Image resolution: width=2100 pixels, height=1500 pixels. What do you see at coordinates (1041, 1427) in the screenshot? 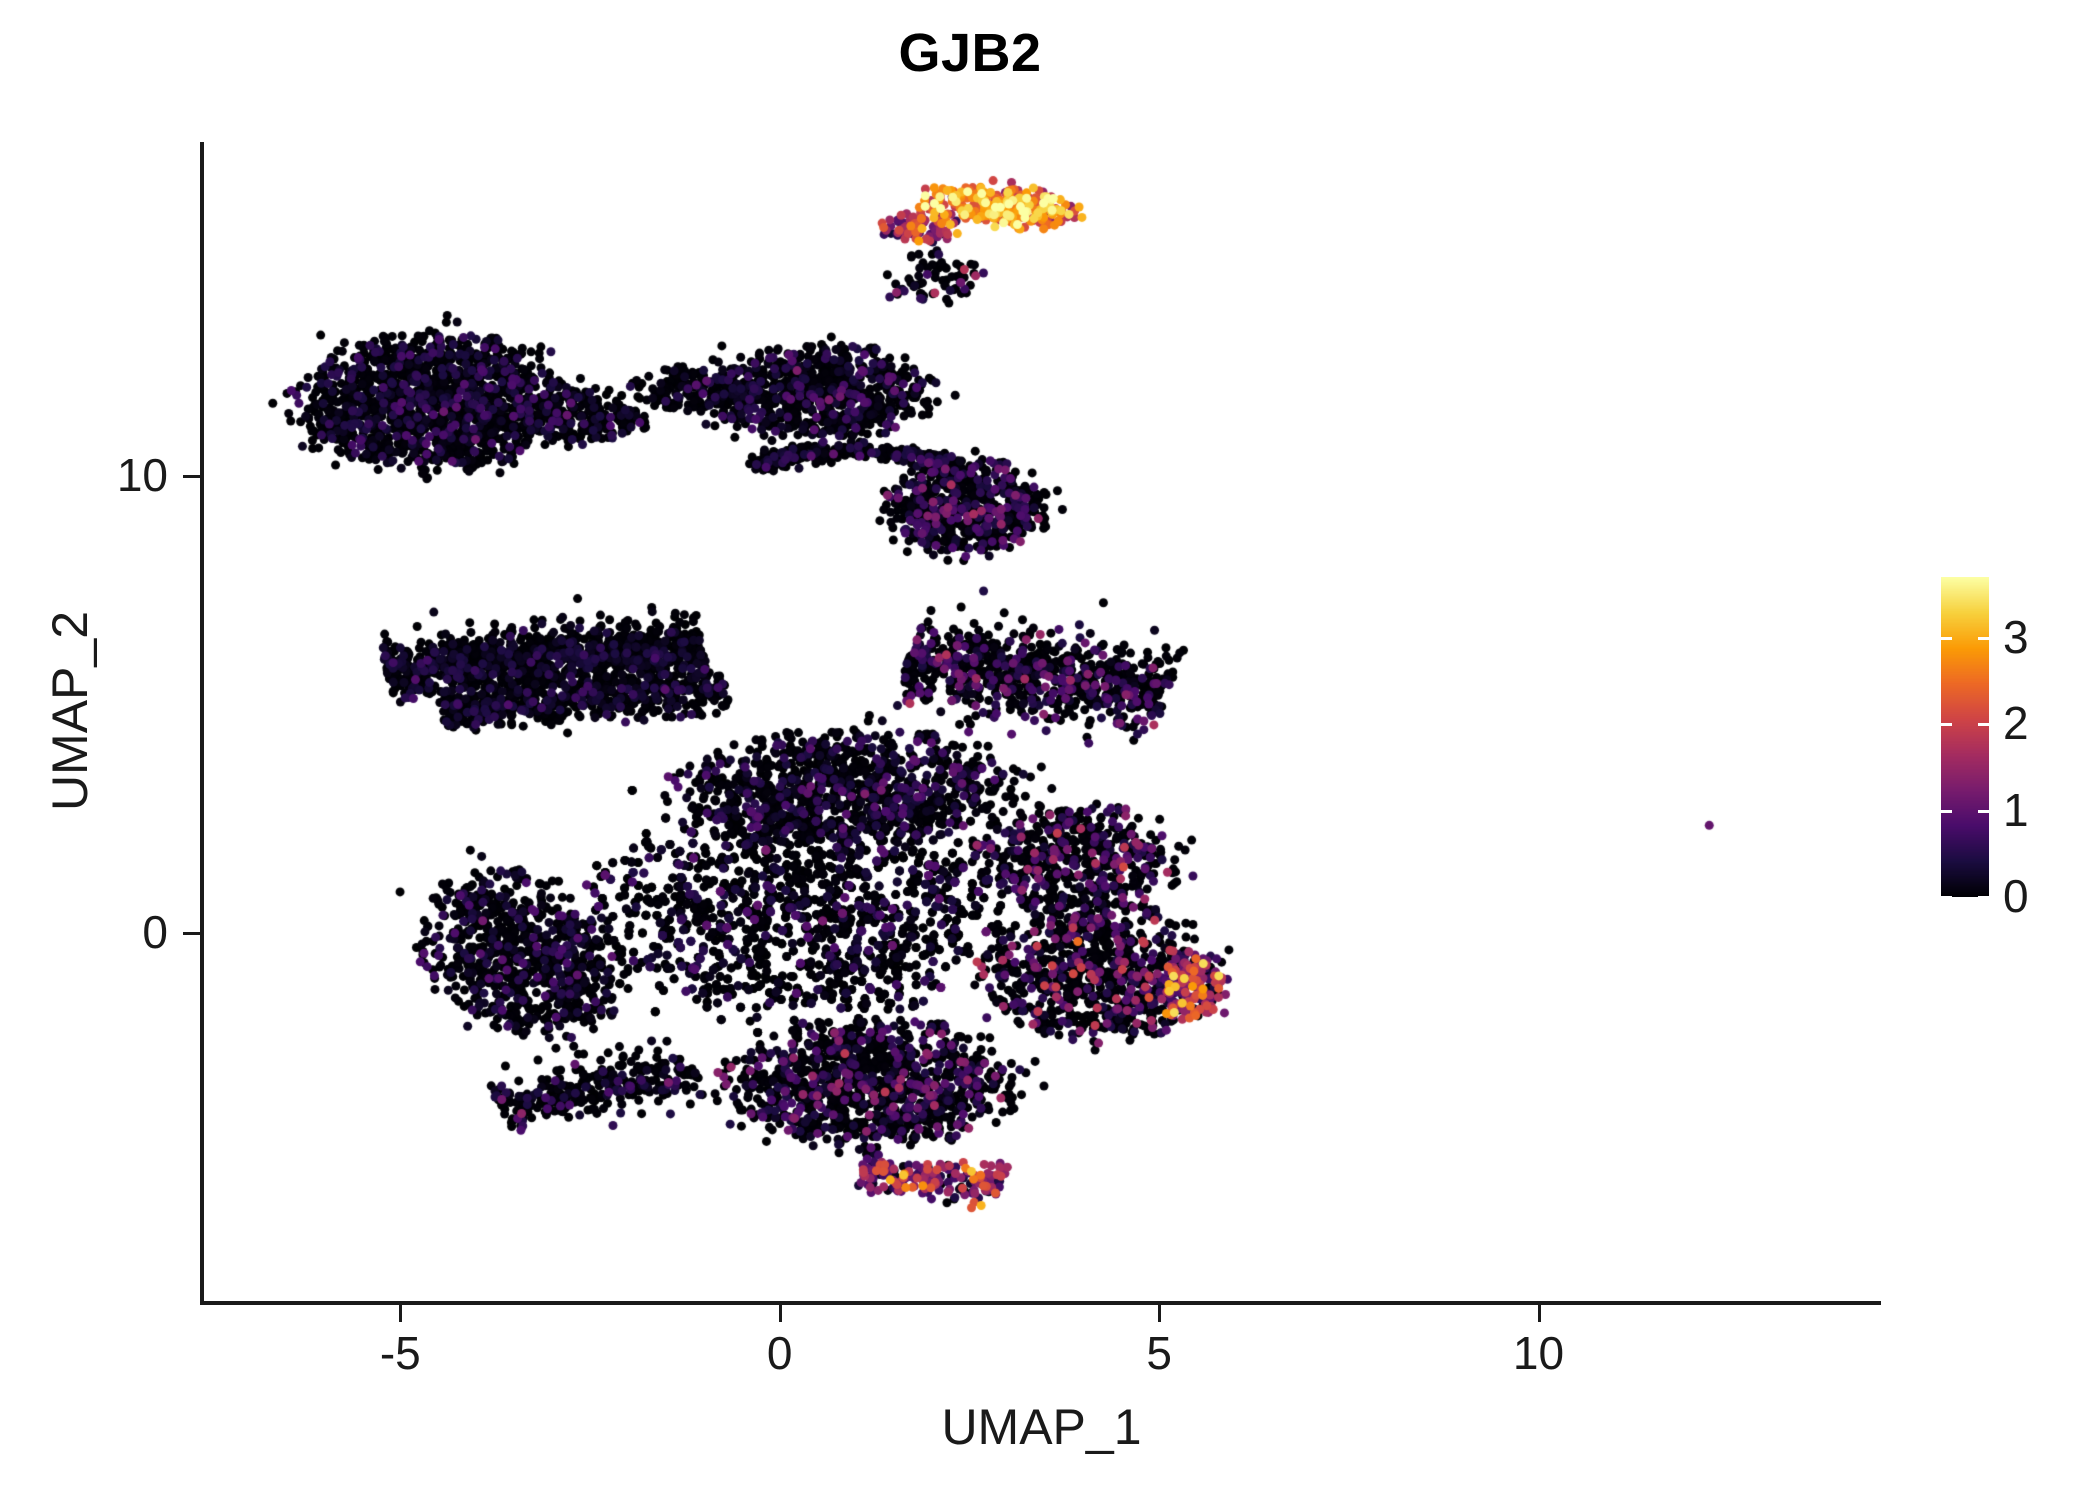
I see `x-axis-title: UMAP_1` at bounding box center [1041, 1427].